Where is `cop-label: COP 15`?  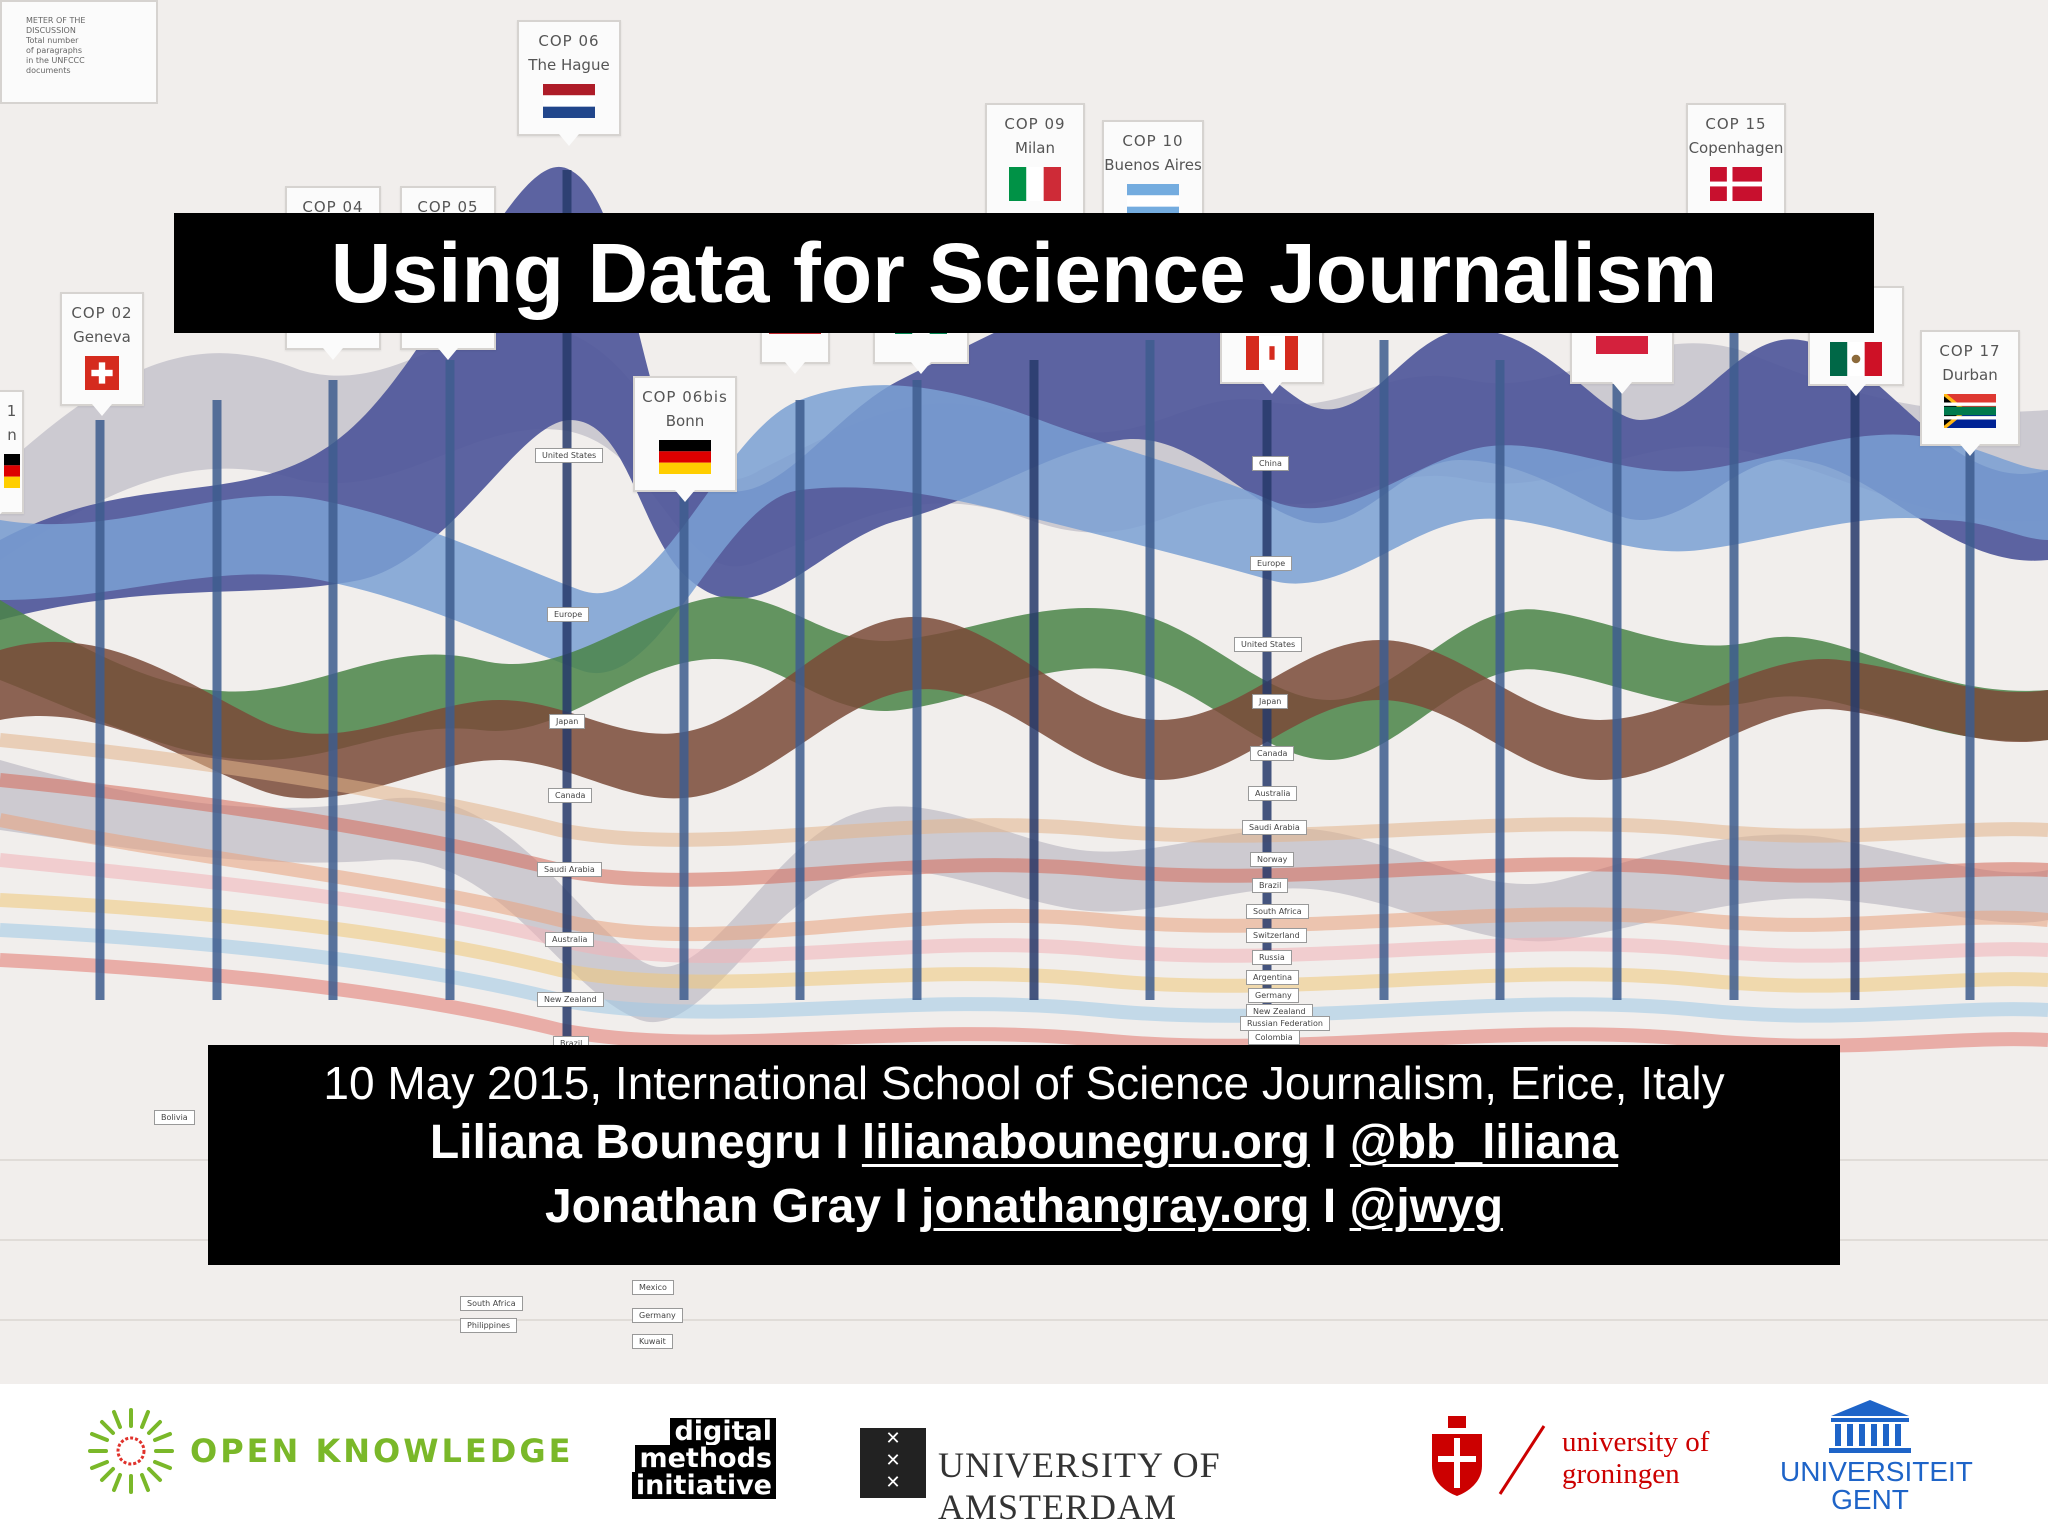 cop-label: COP 15 is located at coordinates (1736, 124).